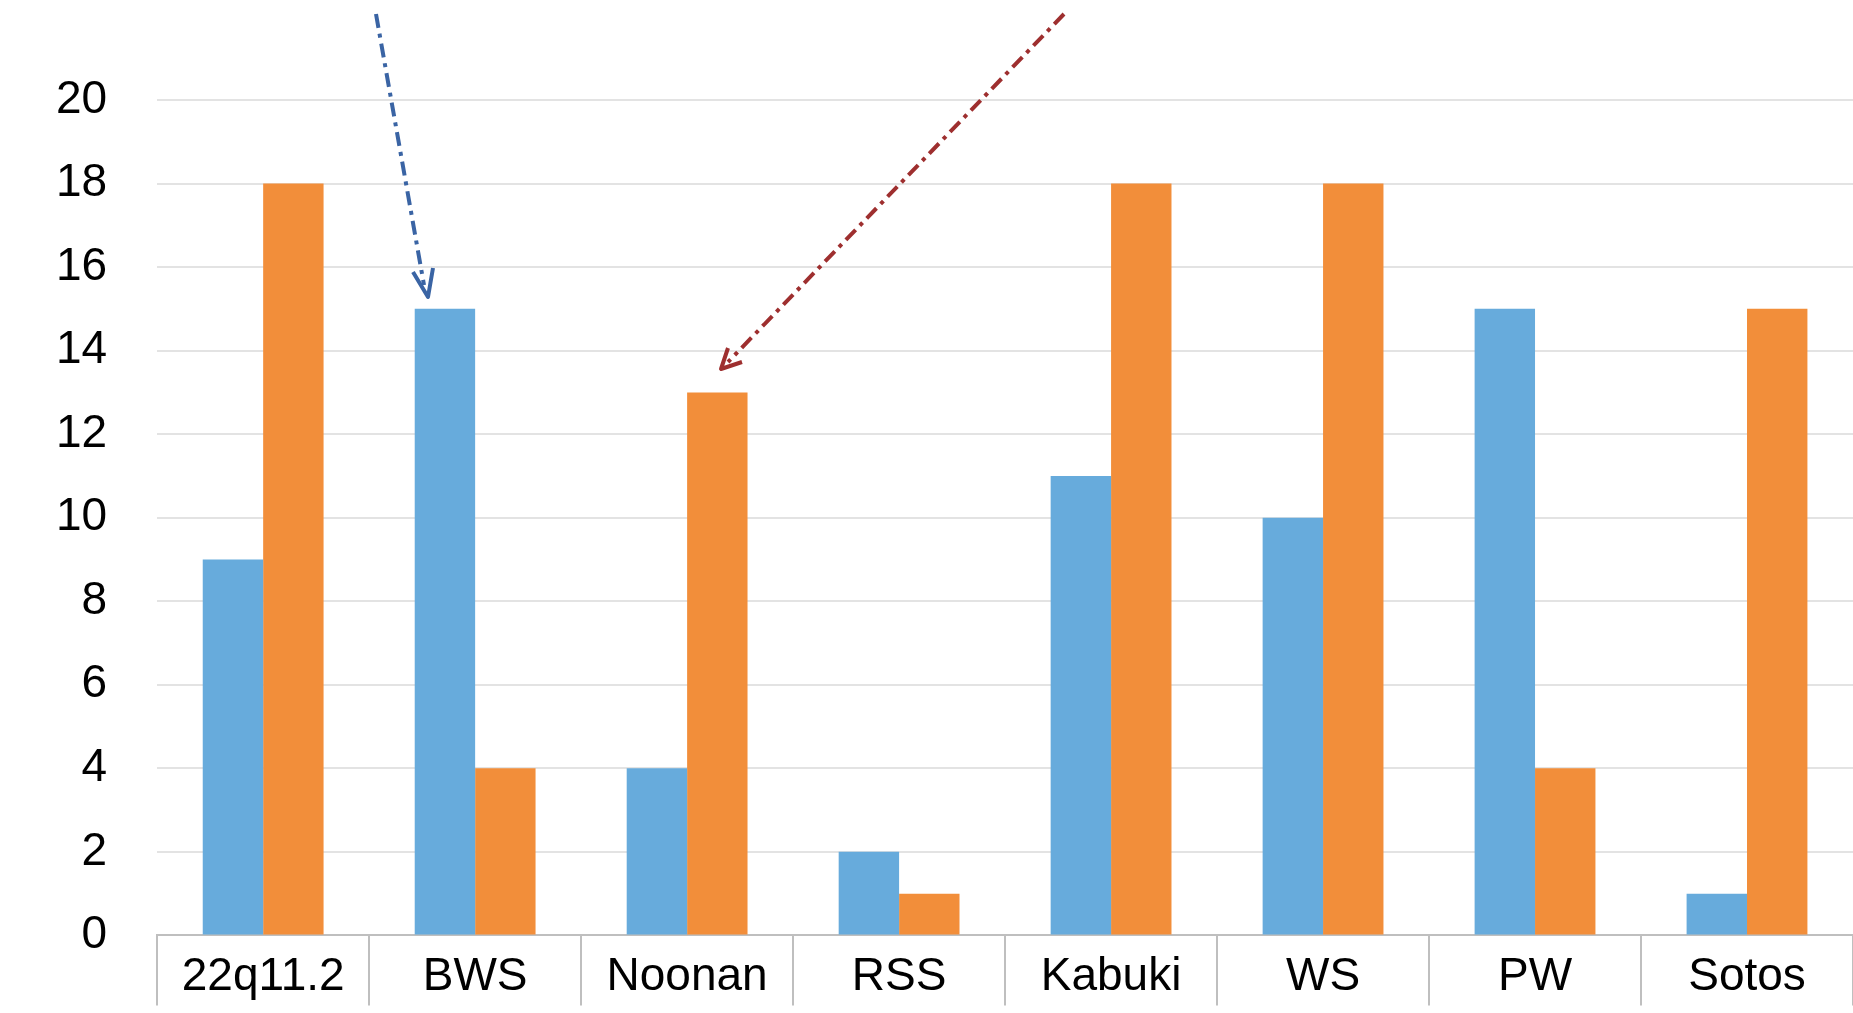 This screenshot has height=1013, width=1853. What do you see at coordinates (899, 974) in the screenshot?
I see `x-tick-label: RSS` at bounding box center [899, 974].